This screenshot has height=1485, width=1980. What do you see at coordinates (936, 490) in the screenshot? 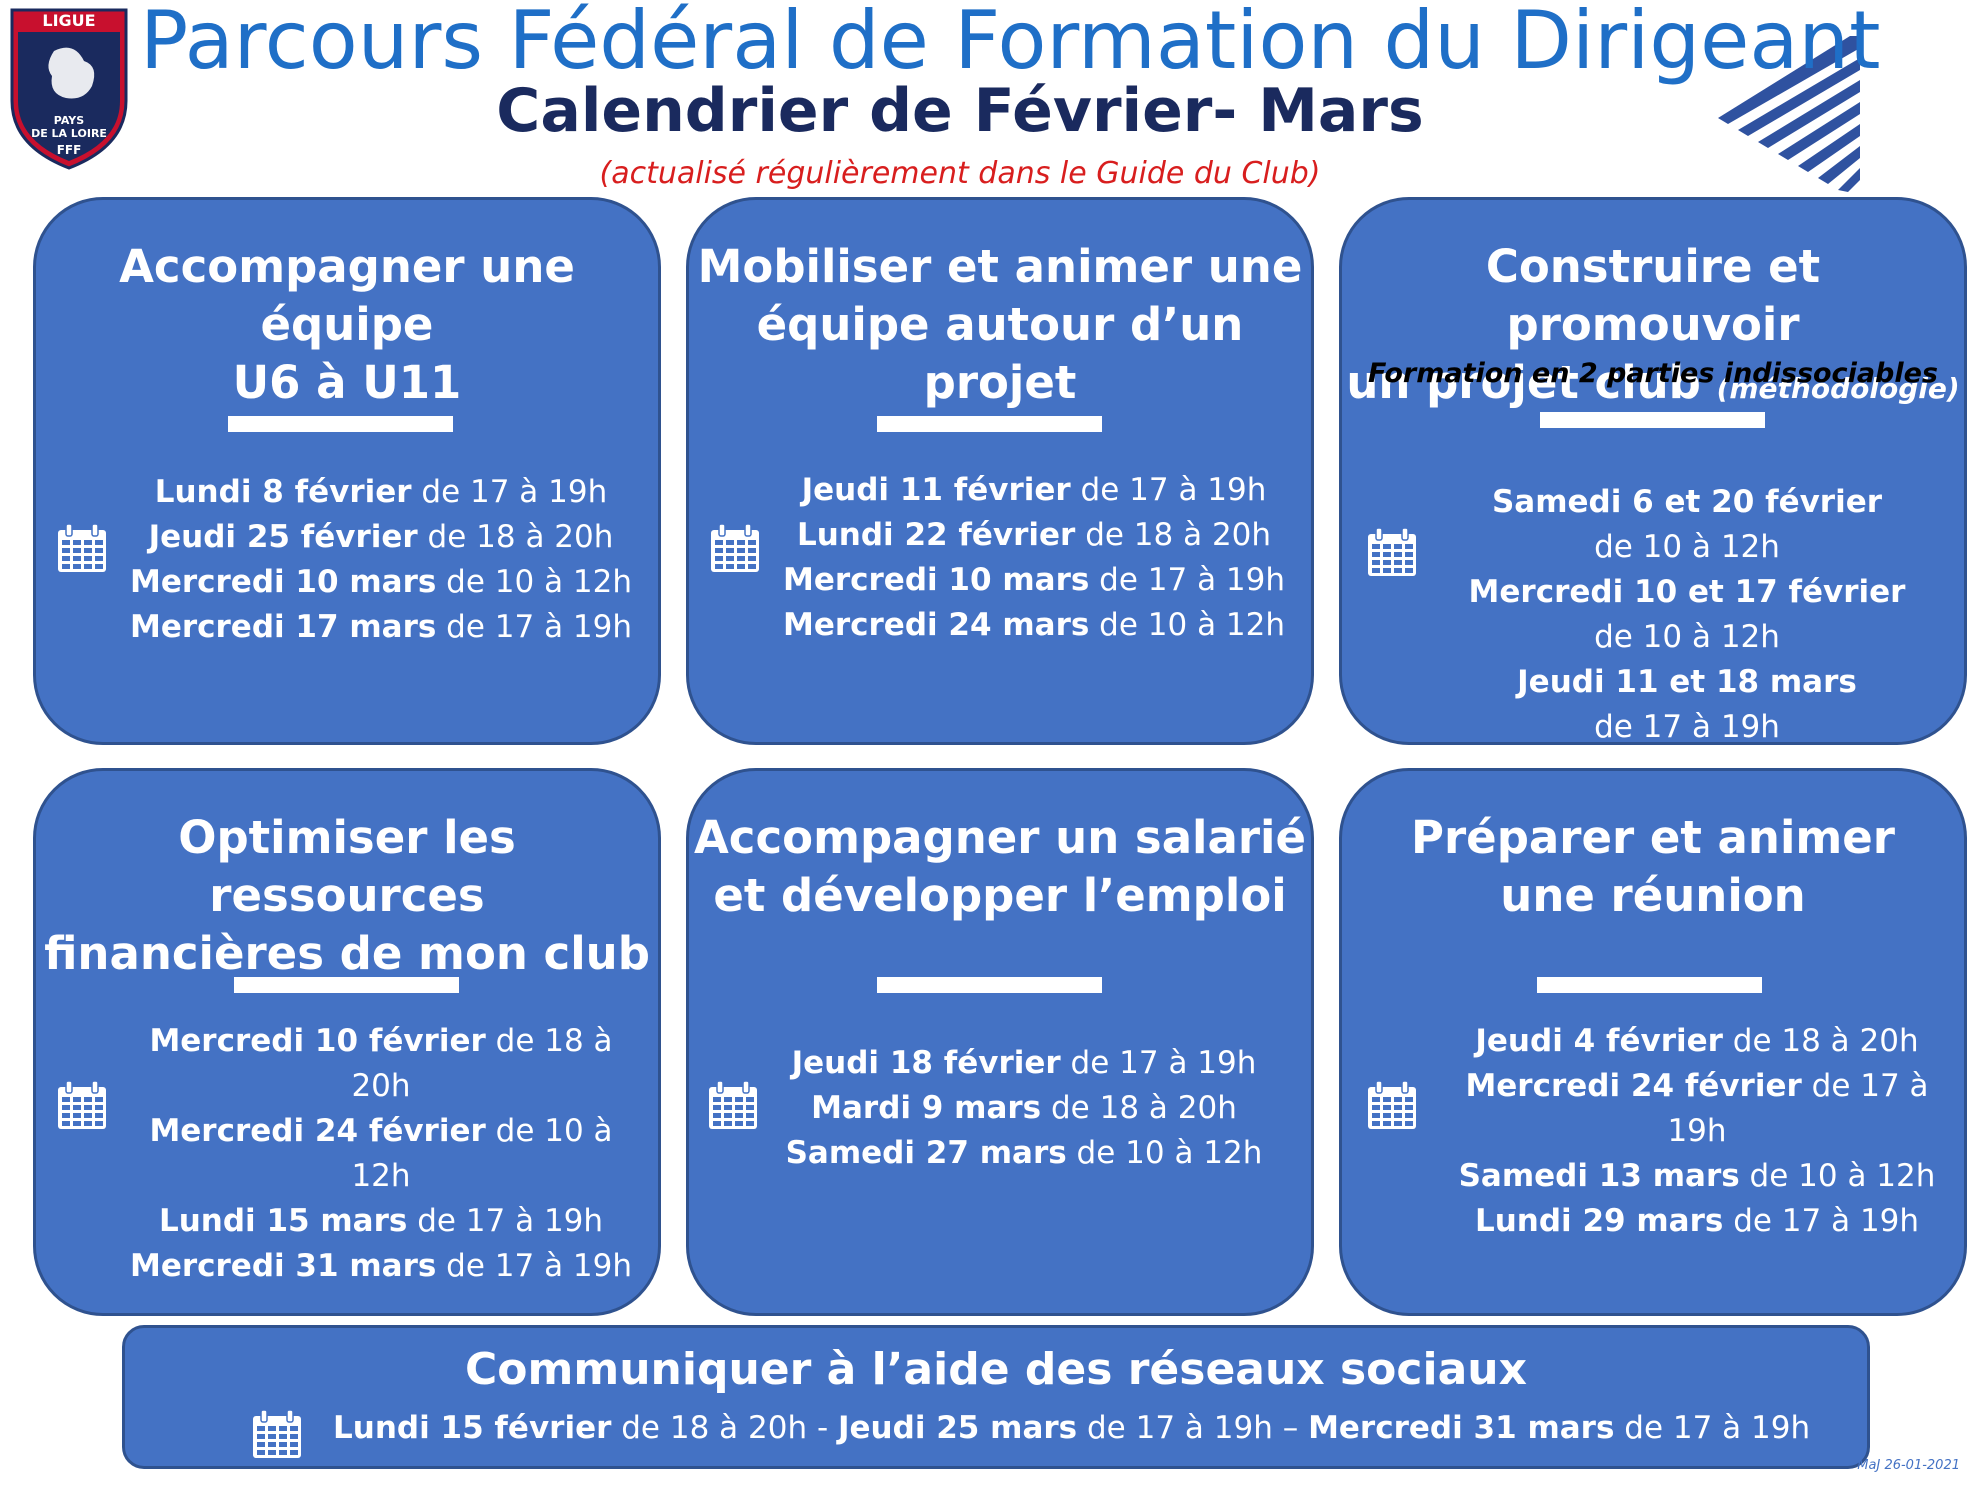
I see `date-day: Jeudi 11 février` at bounding box center [936, 490].